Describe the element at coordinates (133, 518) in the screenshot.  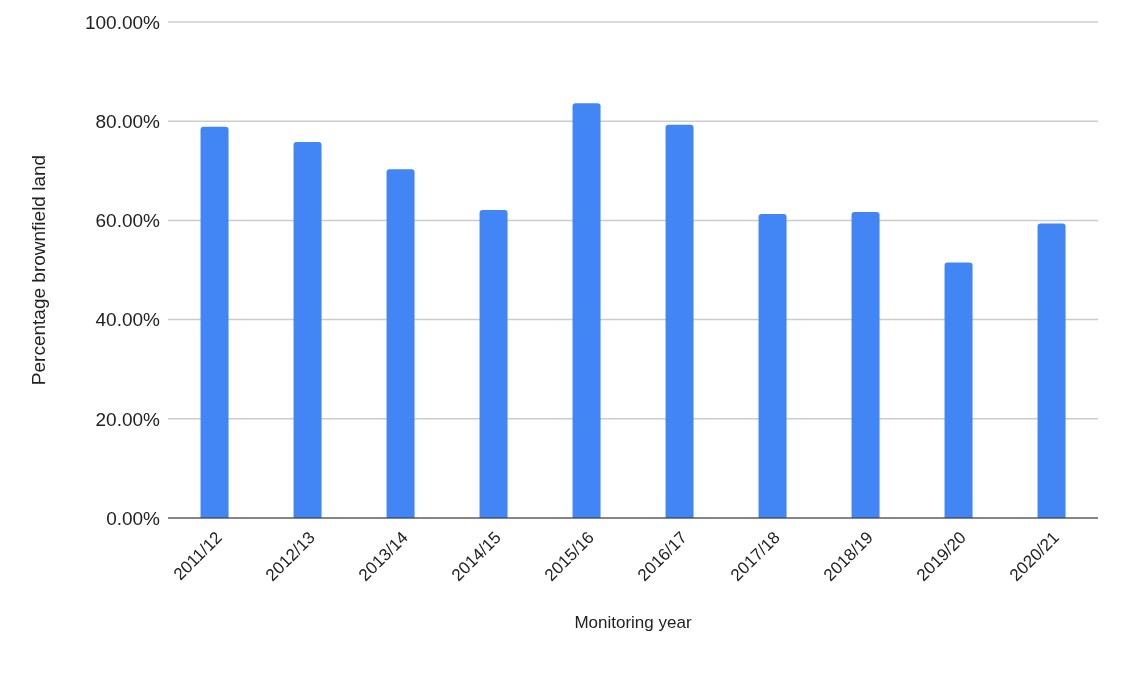
I see `y-tick-label: 0.00%` at that location.